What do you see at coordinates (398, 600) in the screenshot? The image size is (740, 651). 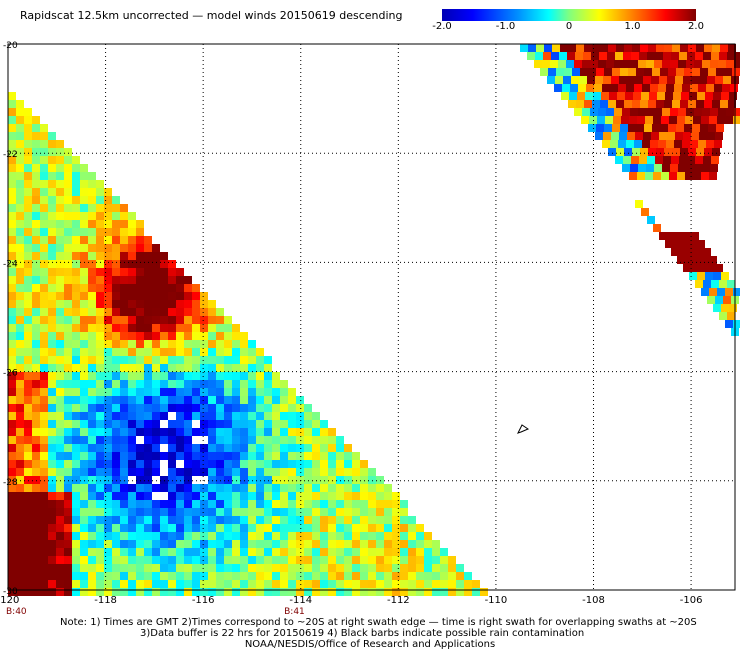 I see `longitude-label: -112` at bounding box center [398, 600].